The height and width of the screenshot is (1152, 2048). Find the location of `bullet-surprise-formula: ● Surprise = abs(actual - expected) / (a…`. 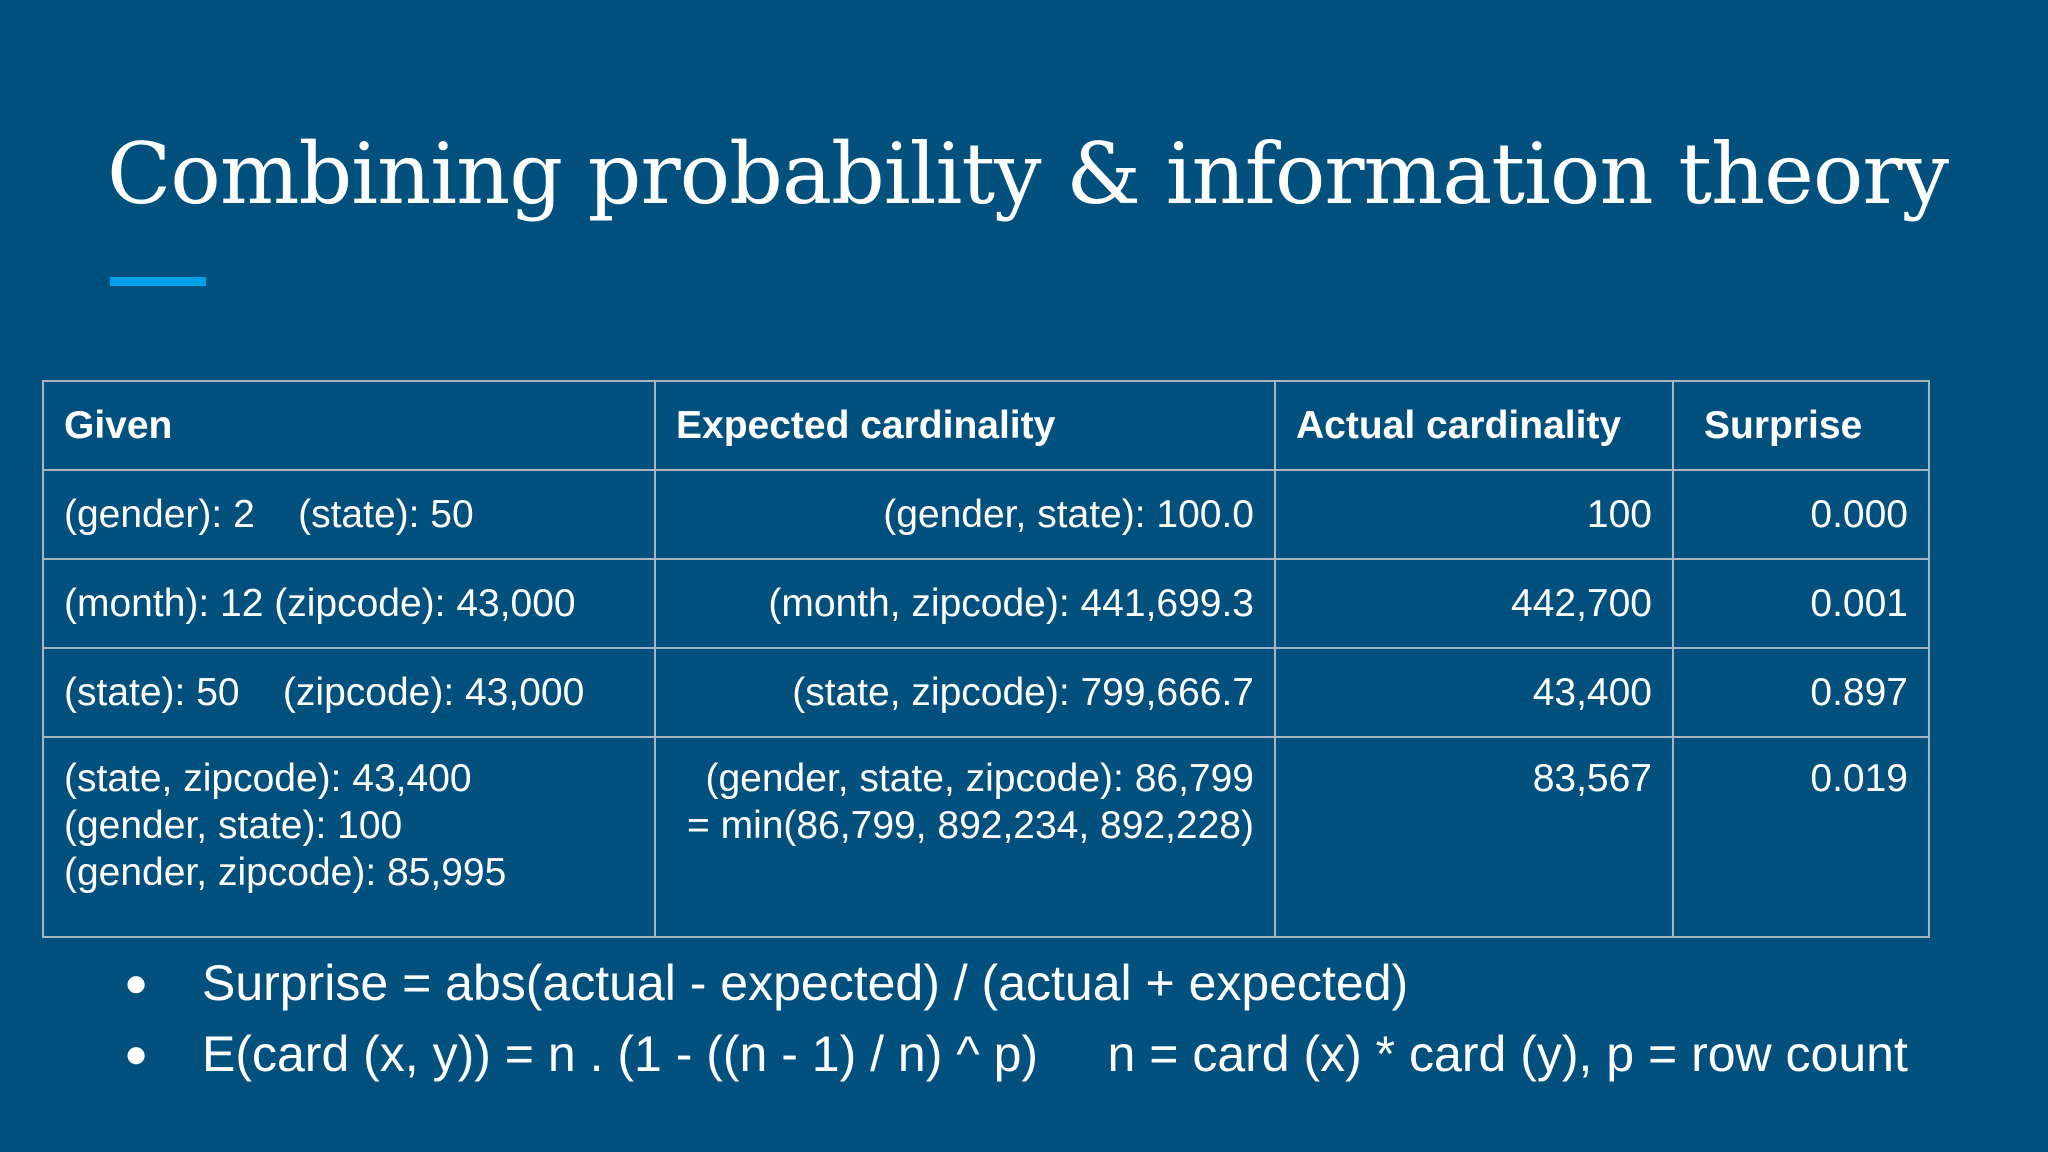

bullet-surprise-formula: ● Surprise = abs(actual - expected) / (a… is located at coordinates (1016, 983).